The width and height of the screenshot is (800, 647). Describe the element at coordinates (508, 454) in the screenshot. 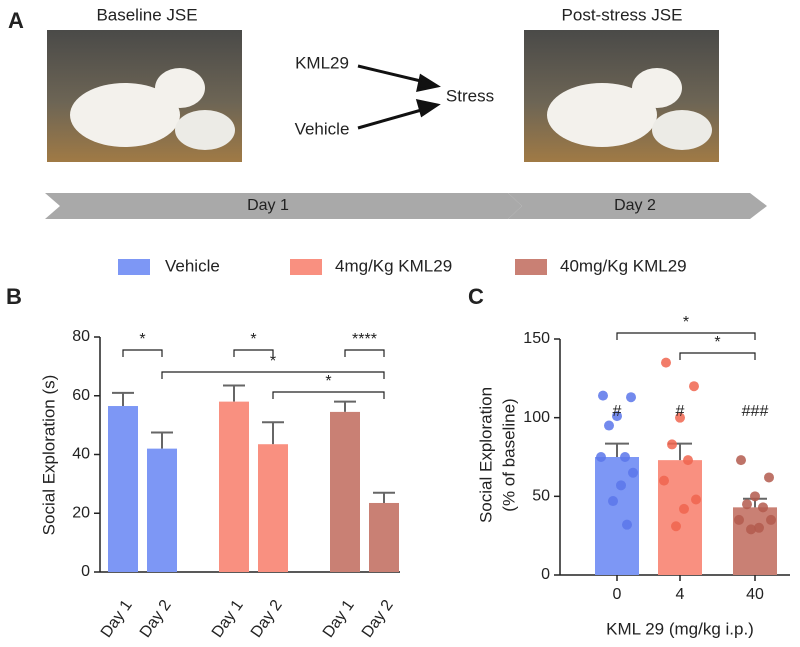

I see `y-axis-label: (% of baseline)` at that location.